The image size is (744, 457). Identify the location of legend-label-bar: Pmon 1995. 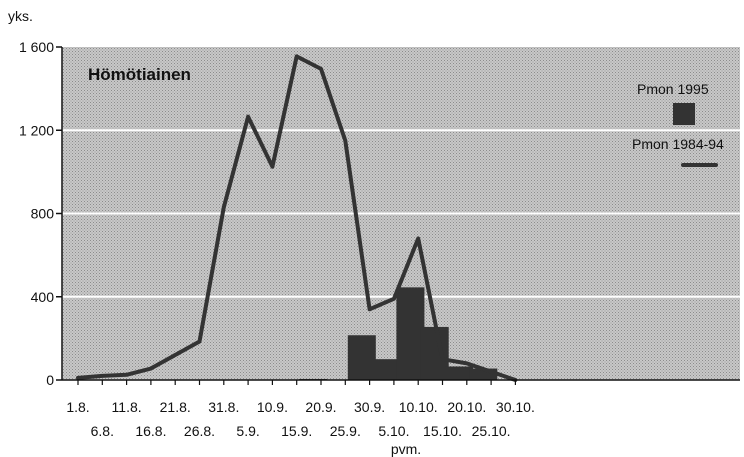
(673, 89).